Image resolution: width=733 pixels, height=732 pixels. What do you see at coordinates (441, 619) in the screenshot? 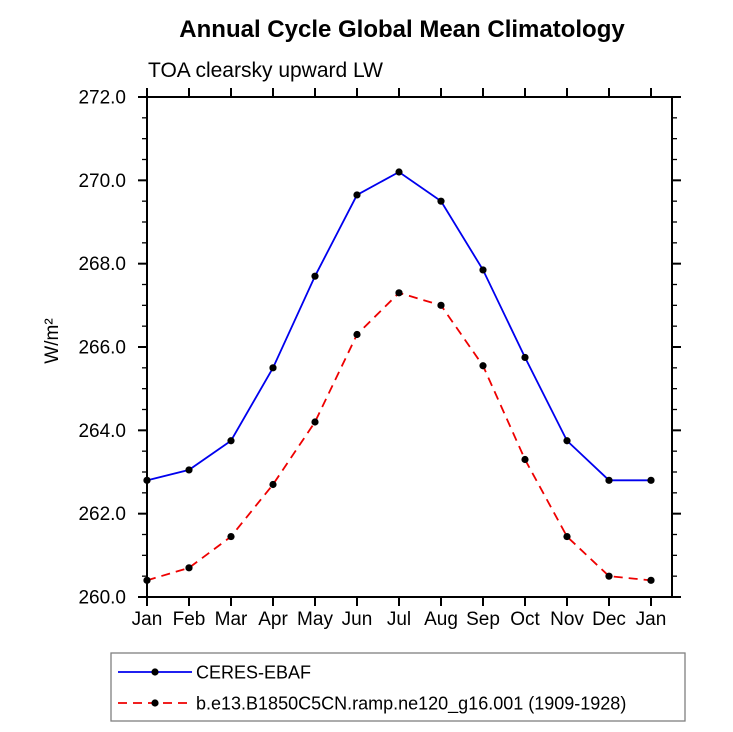
I see `x-tick-label: Aug` at bounding box center [441, 619].